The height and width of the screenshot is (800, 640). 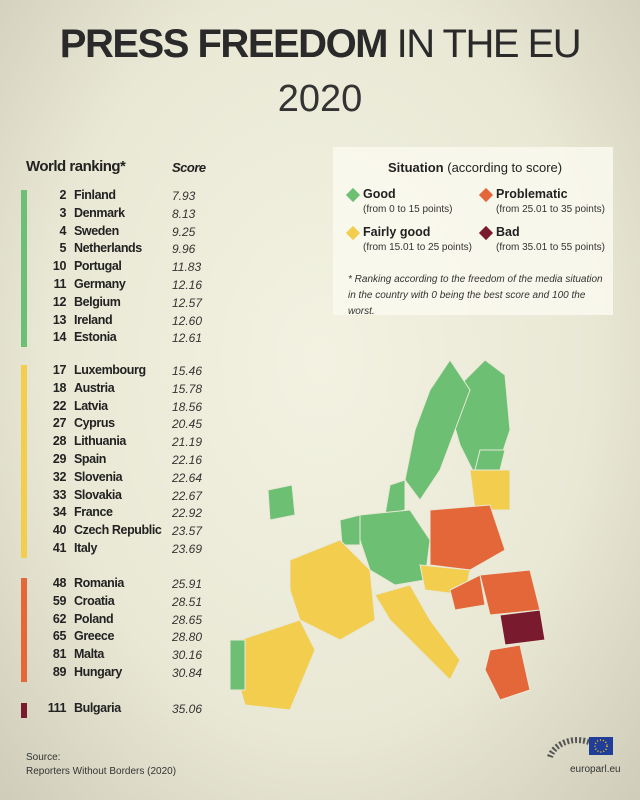 What do you see at coordinates (187, 424) in the screenshot?
I see `score: 20.45` at bounding box center [187, 424].